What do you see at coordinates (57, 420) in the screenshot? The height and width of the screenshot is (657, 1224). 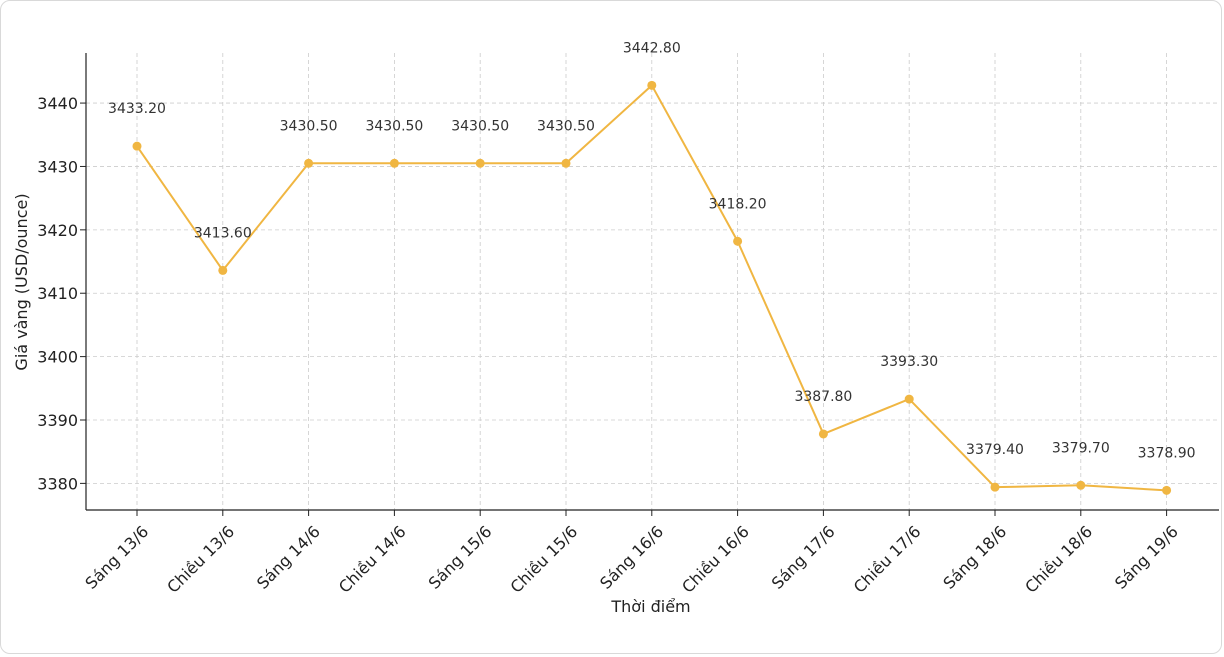 I see `y-tick-label: 3390` at bounding box center [57, 420].